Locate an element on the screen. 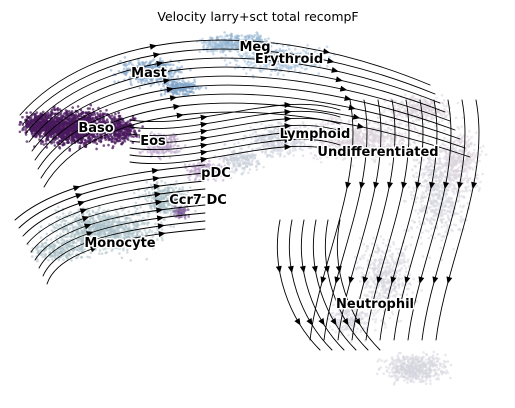  cluster-label-baso: Baso is located at coordinates (95, 128).